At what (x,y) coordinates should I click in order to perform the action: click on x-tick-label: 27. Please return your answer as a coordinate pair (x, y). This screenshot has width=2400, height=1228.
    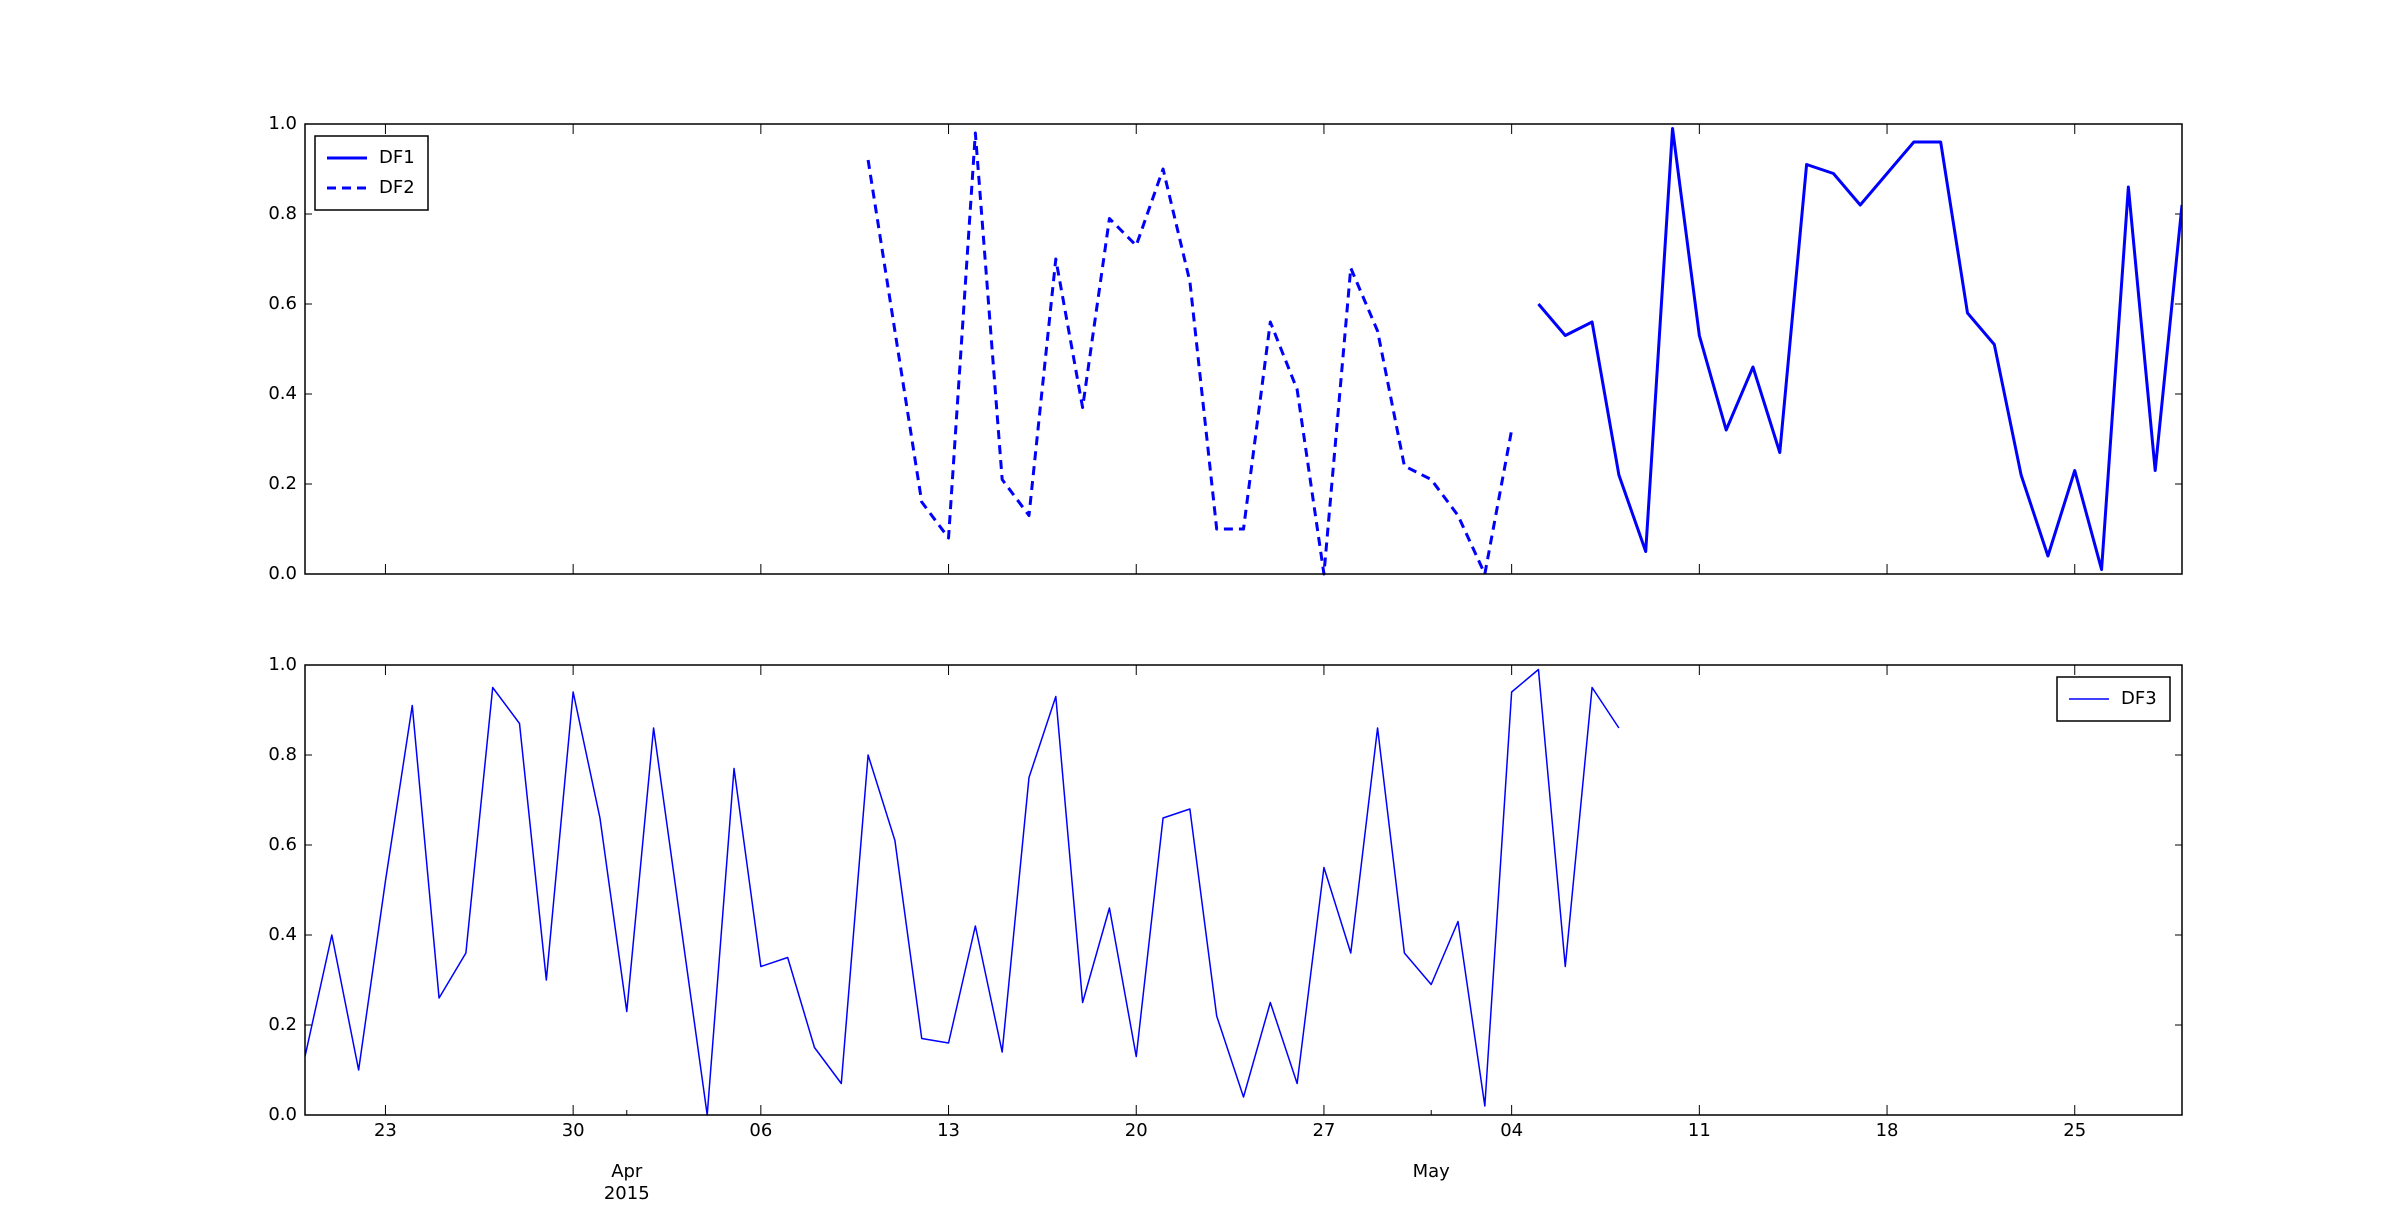
    Looking at the image, I should click on (1323, 1130).